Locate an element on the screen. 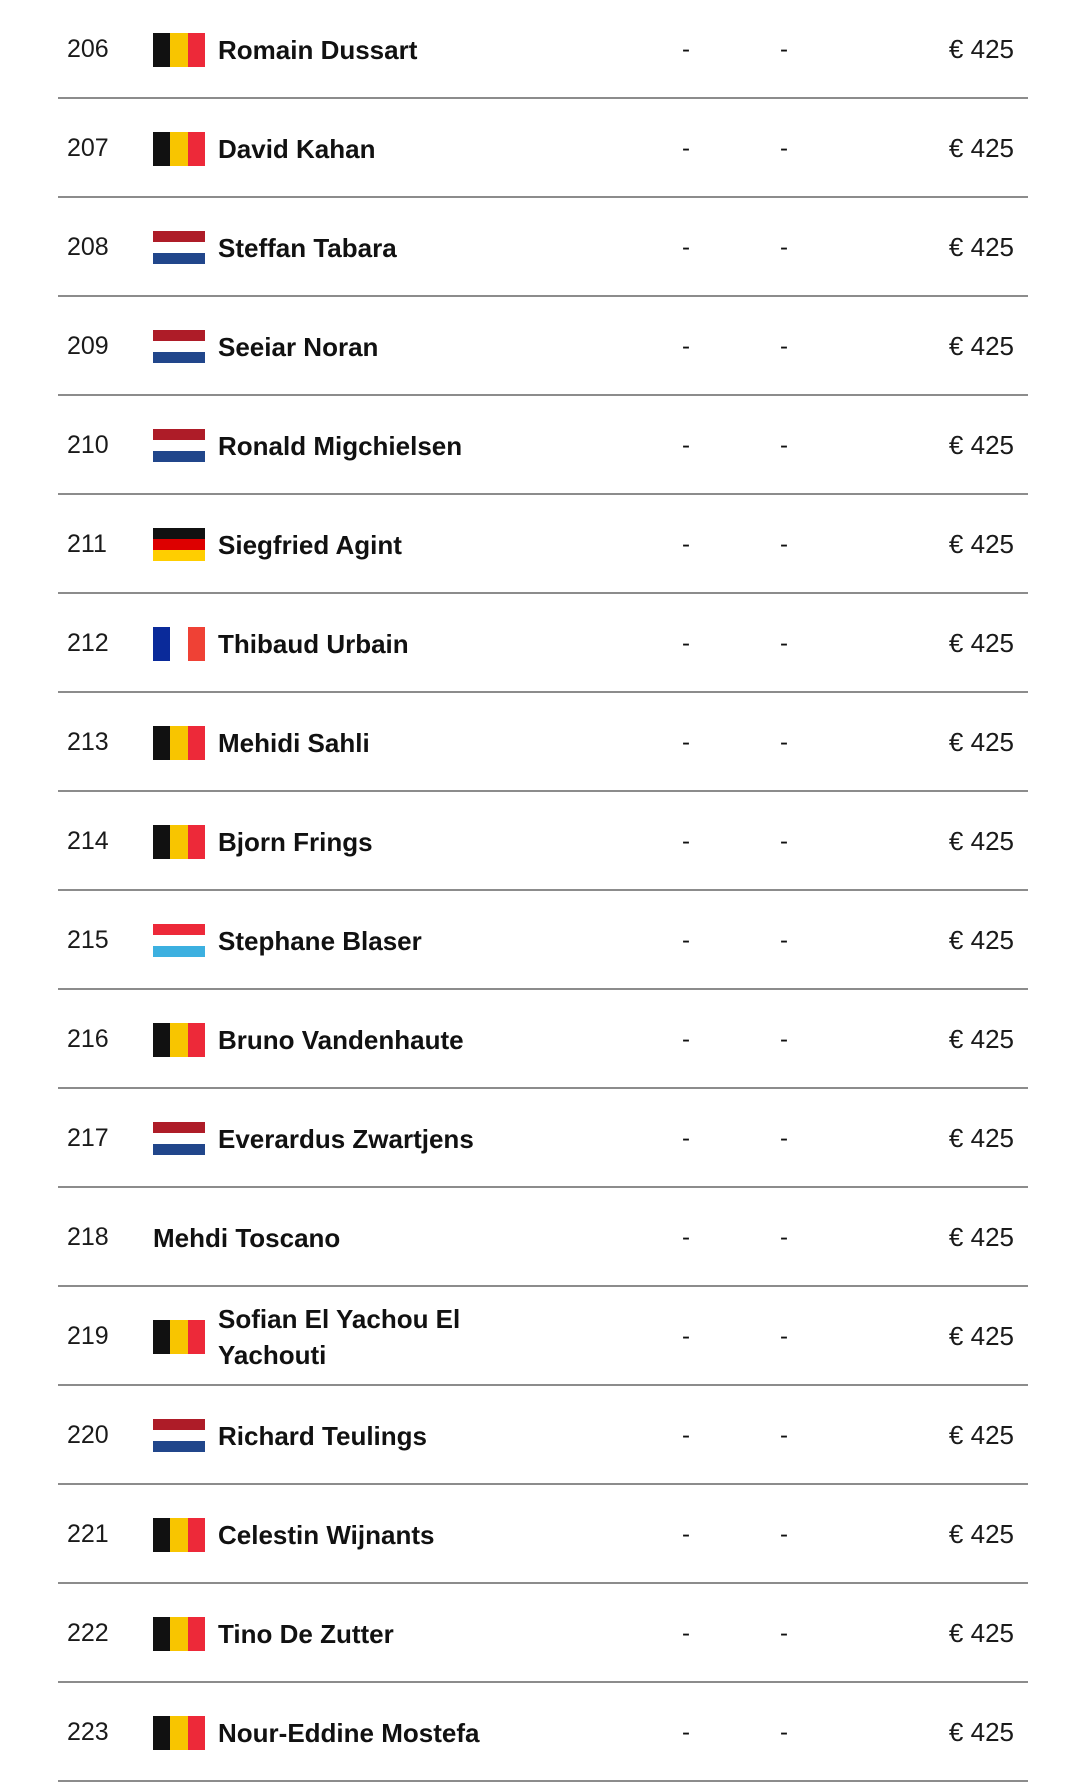  rank-cell: 208 is located at coordinates (88, 247).